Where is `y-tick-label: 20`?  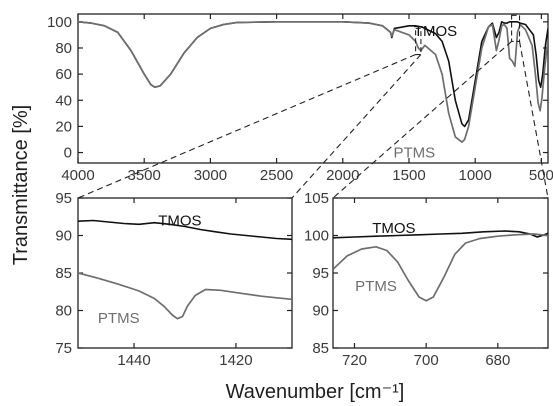
y-tick-label: 20 is located at coordinates (63, 126).